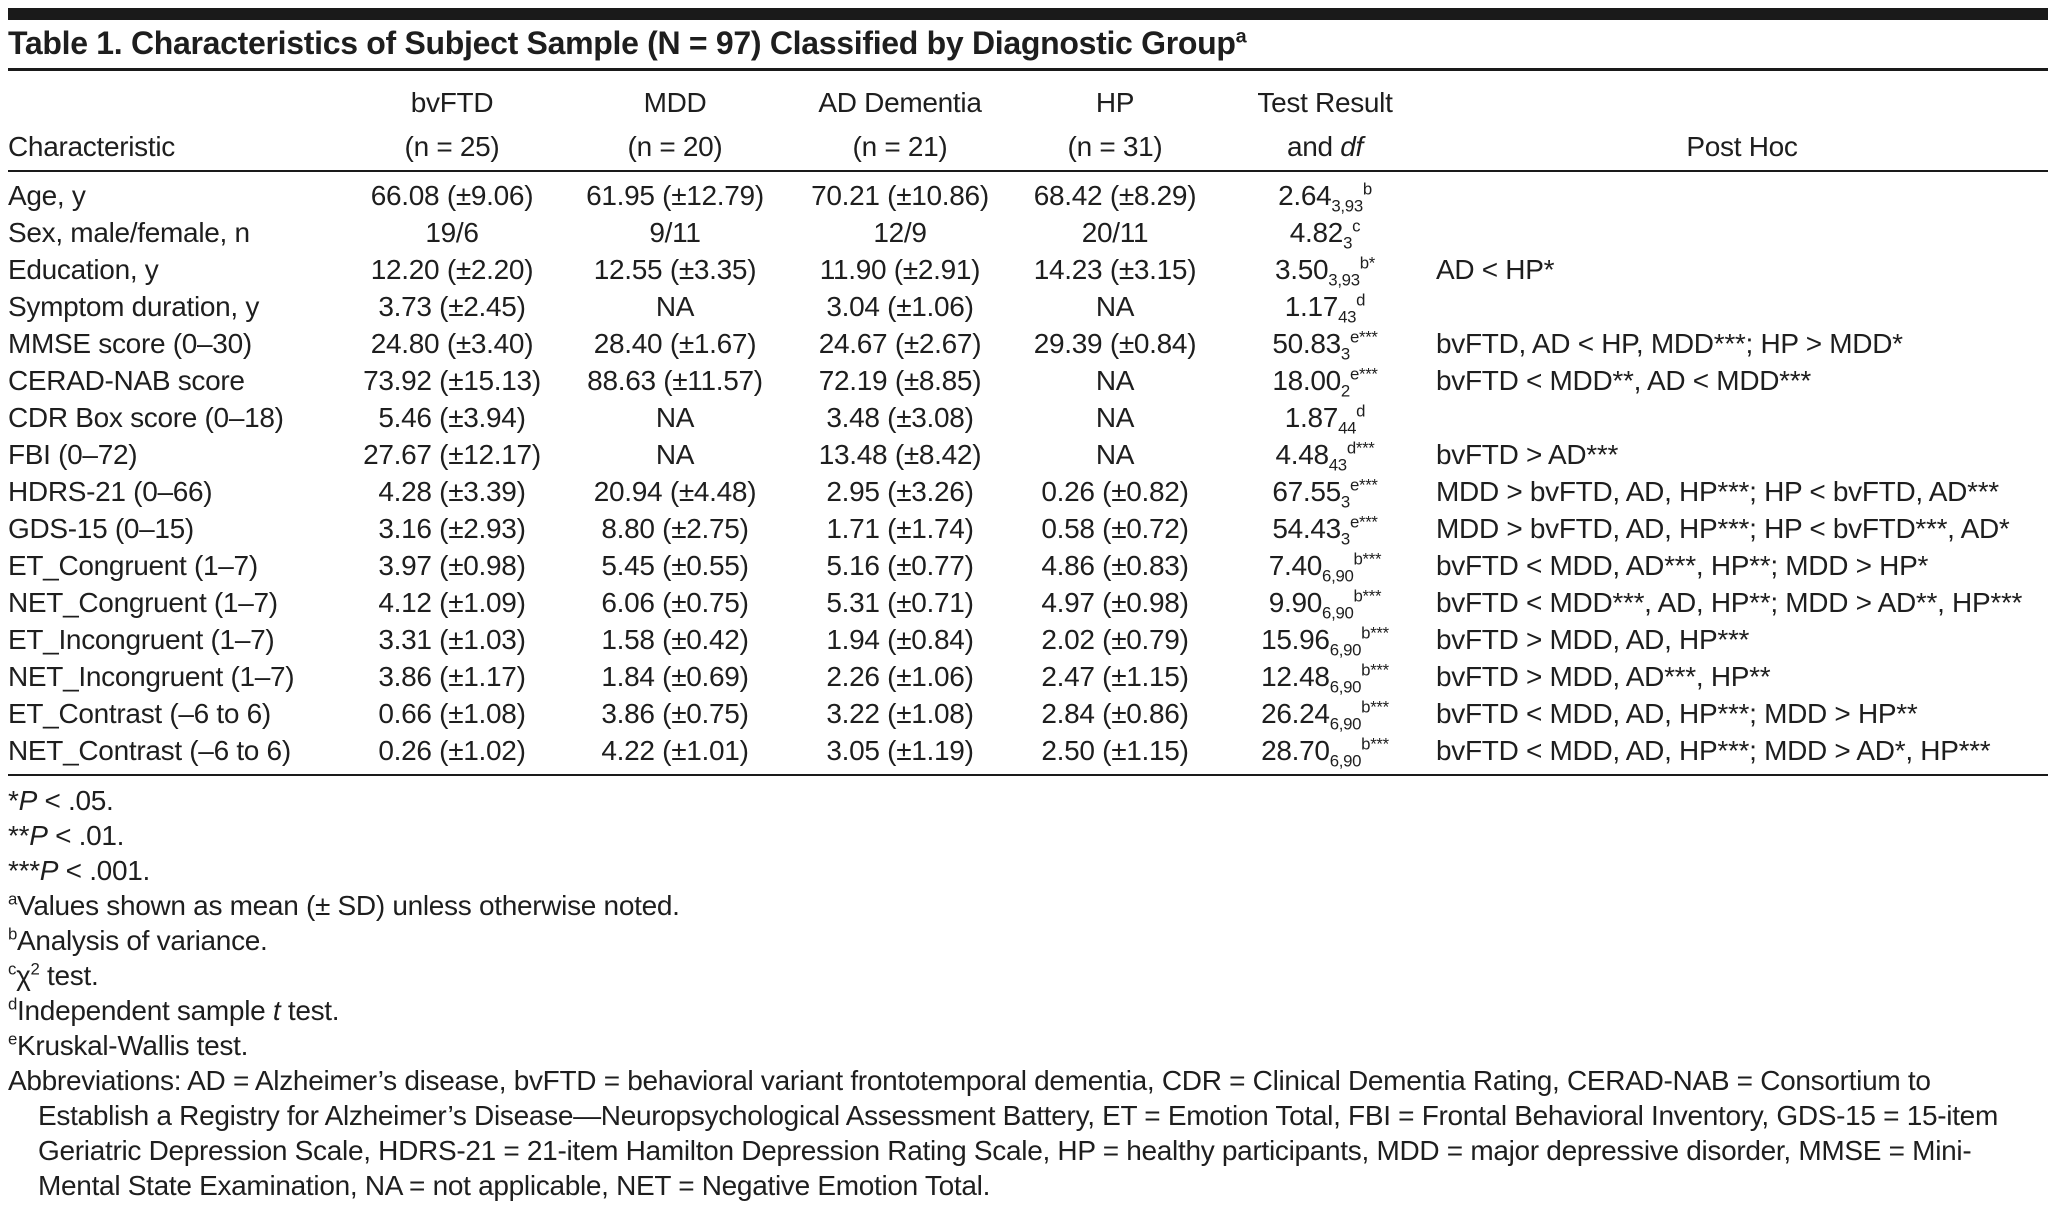  What do you see at coordinates (1241, 36) in the screenshot?
I see `title-footnote-marker: a` at bounding box center [1241, 36].